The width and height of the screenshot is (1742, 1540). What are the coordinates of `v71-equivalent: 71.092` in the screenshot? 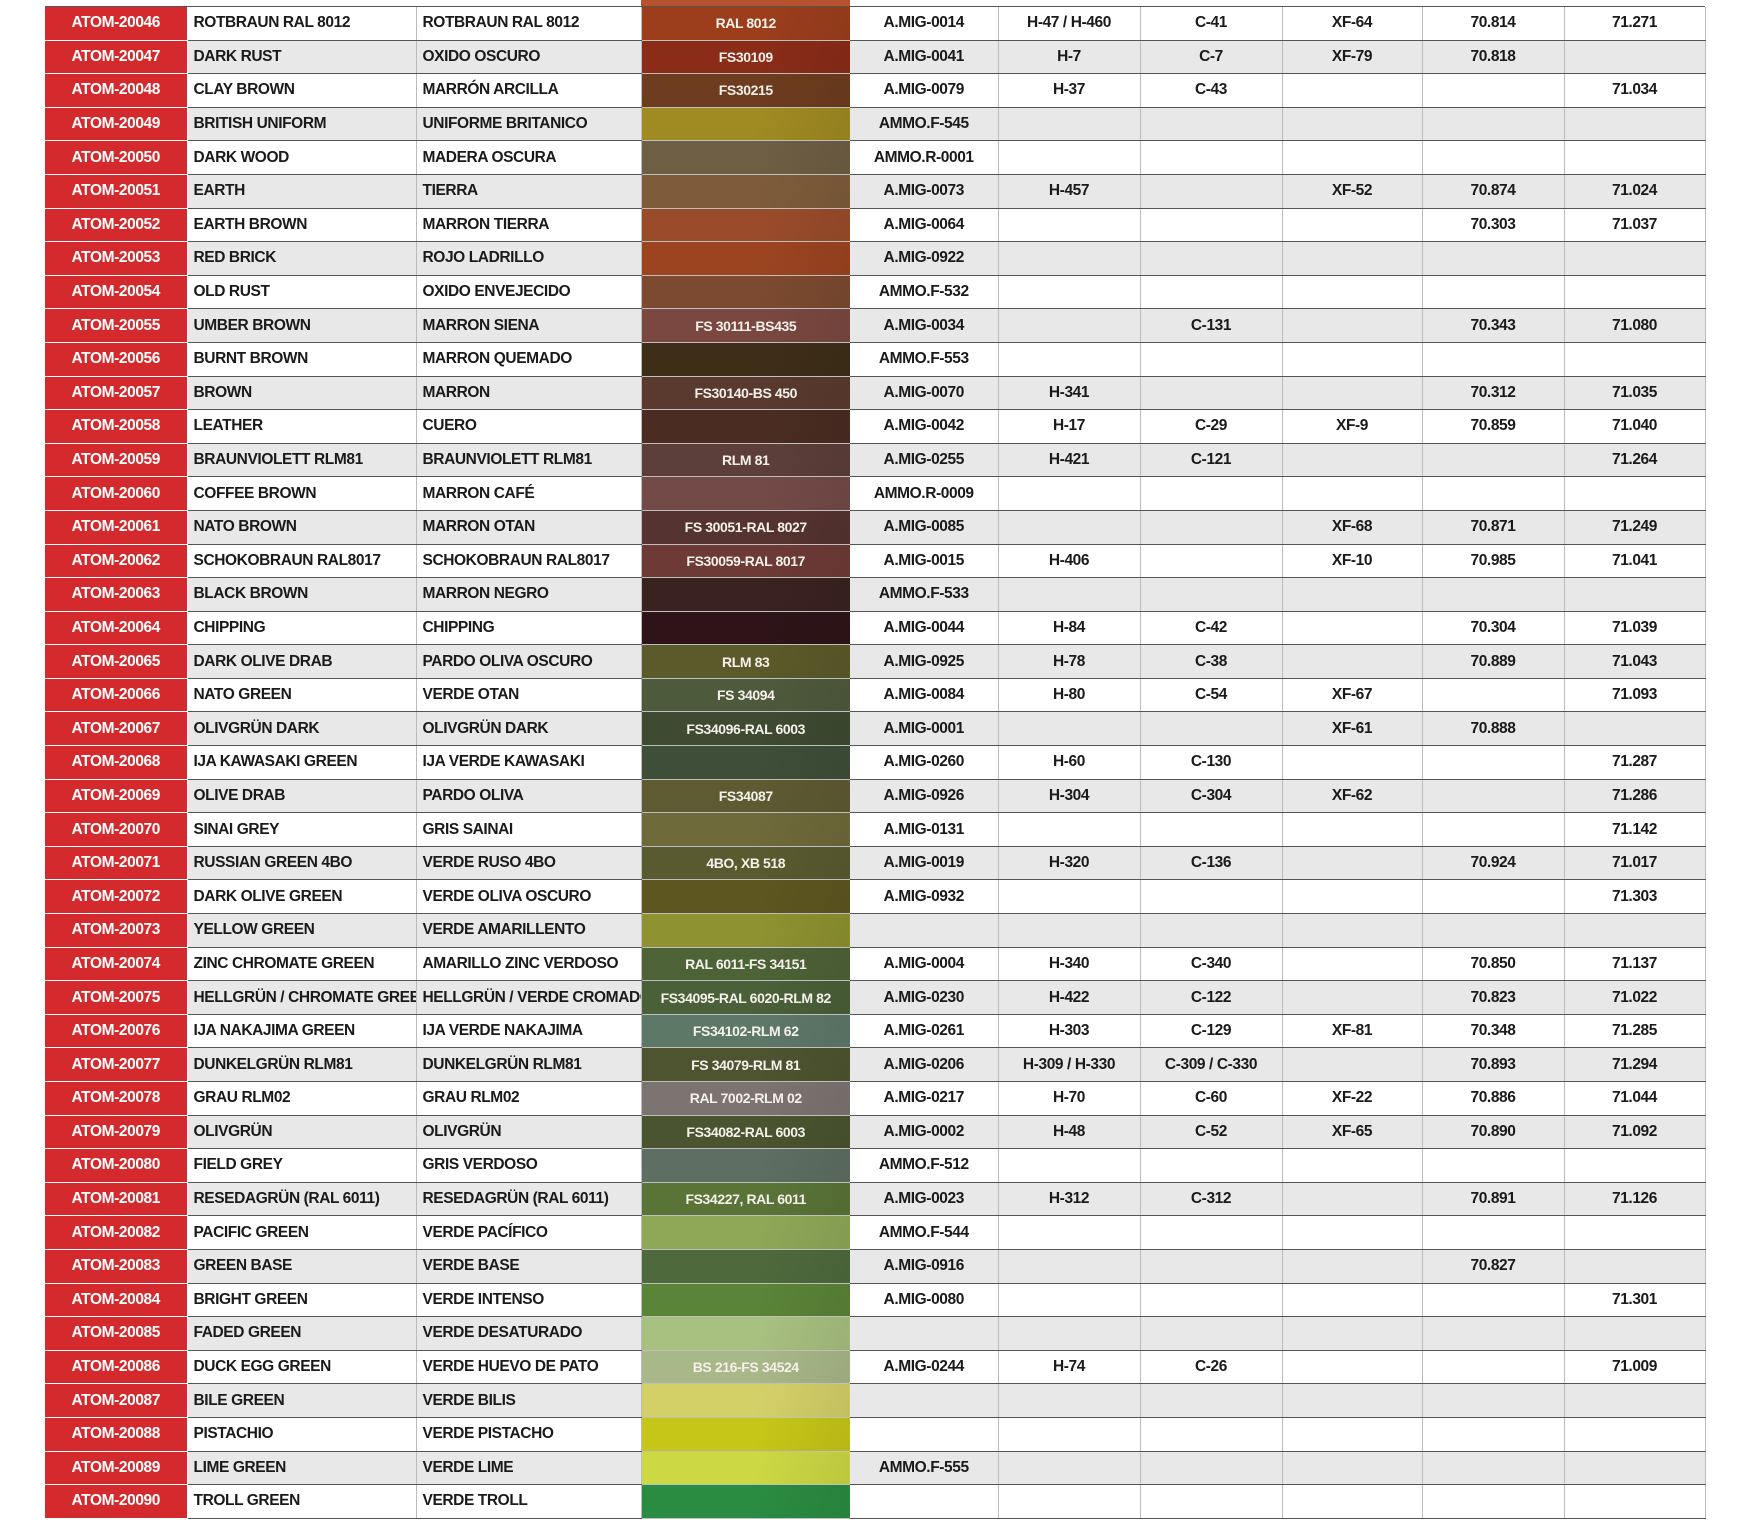 It's located at (1635, 1132).